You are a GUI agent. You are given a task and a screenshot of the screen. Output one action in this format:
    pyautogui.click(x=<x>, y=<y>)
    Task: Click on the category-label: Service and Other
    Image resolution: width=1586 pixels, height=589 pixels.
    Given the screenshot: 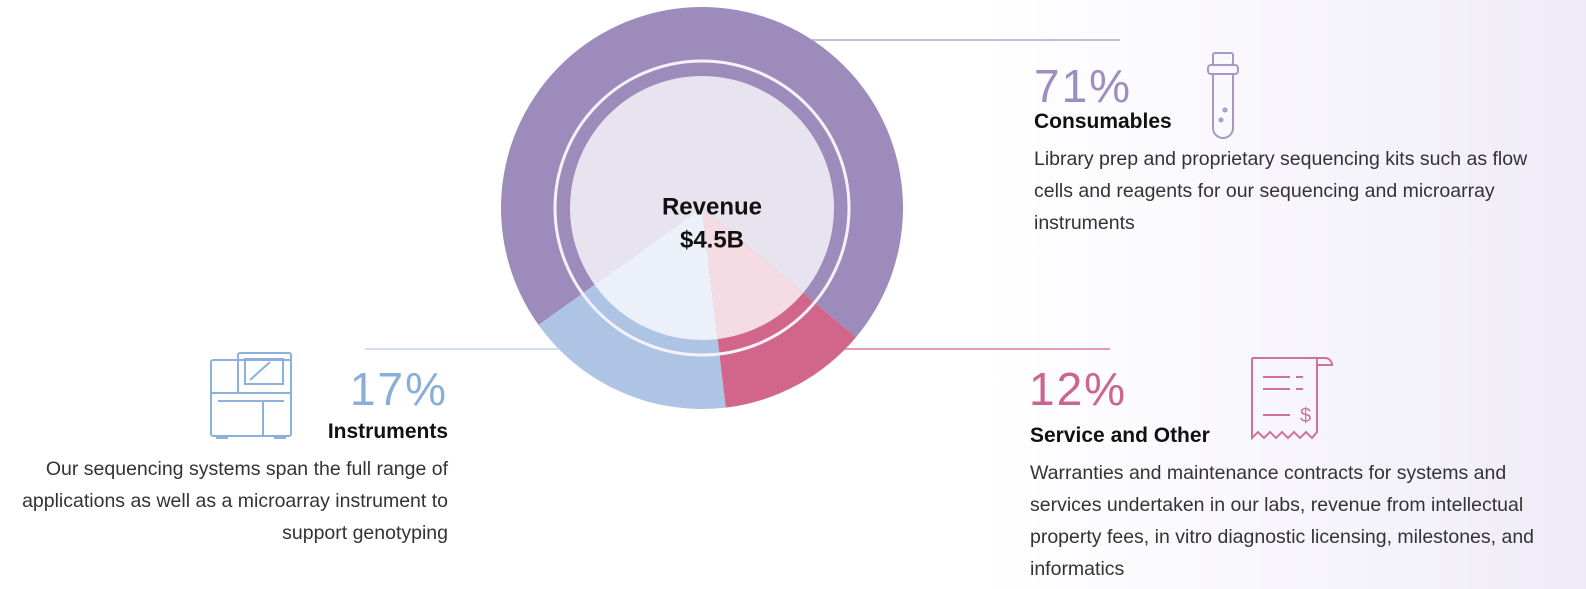 What is the action you would take?
    pyautogui.click(x=1120, y=435)
    